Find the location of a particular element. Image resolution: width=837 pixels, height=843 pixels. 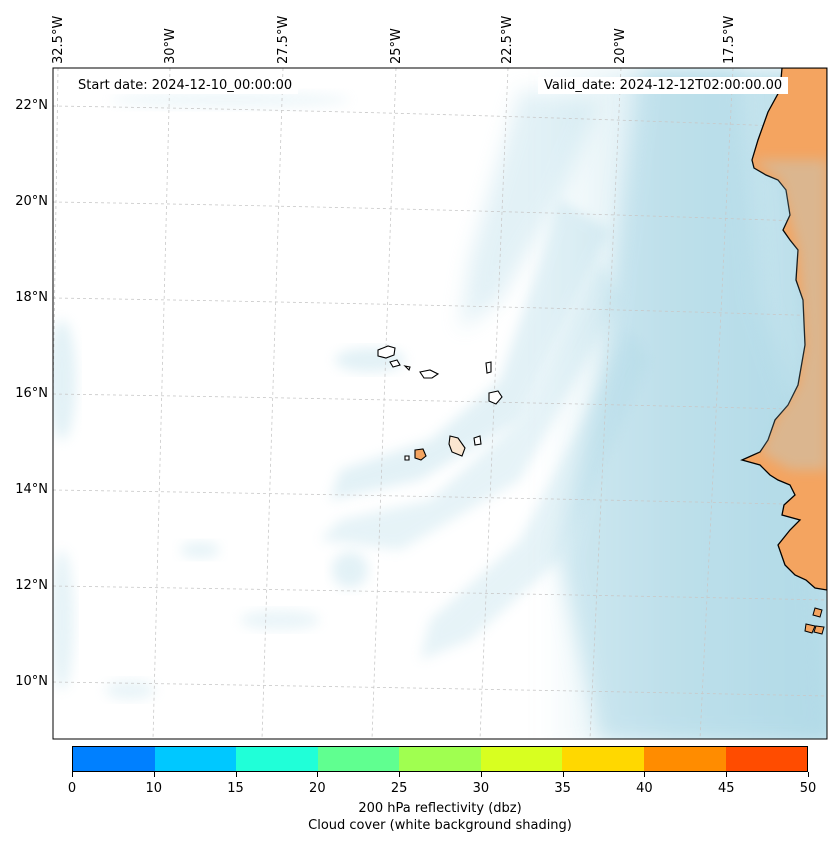

boa-vista is located at coordinates (495, 397).